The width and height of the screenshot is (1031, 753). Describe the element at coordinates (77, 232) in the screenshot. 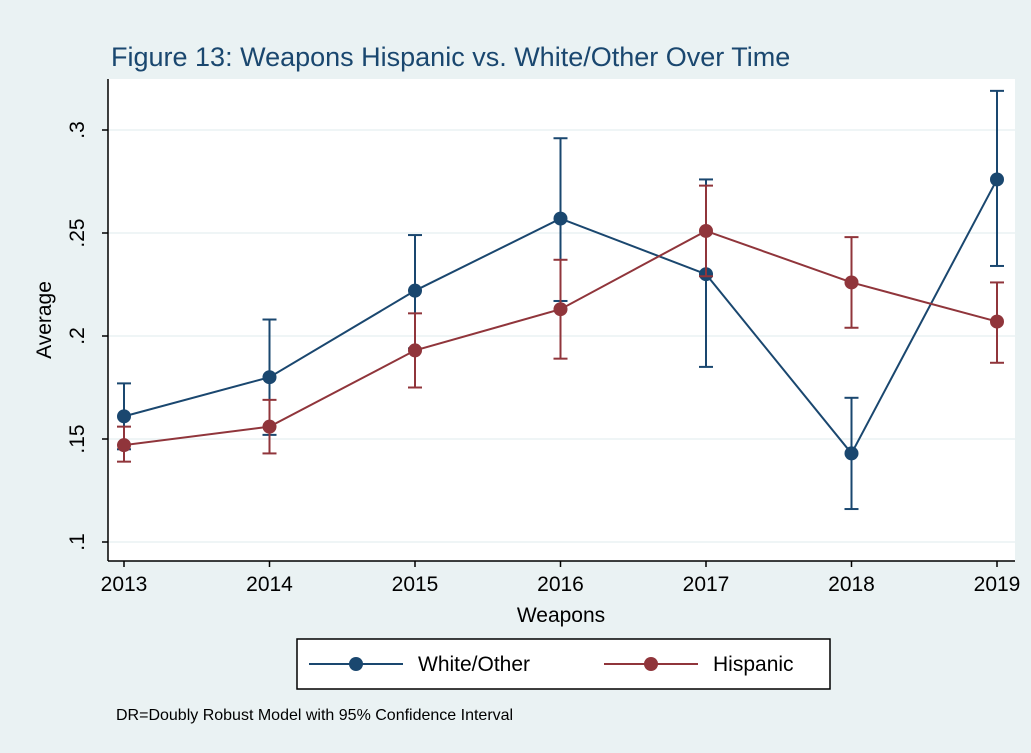

I see `y-tick-label-3: .25` at that location.